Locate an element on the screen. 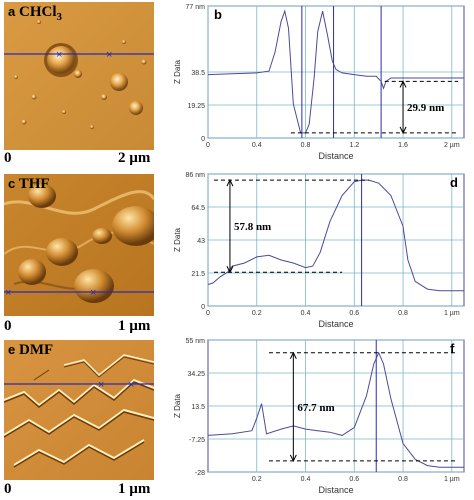 This screenshot has width=474, height=500. scale-left-a: 0 is located at coordinates (8, 158).